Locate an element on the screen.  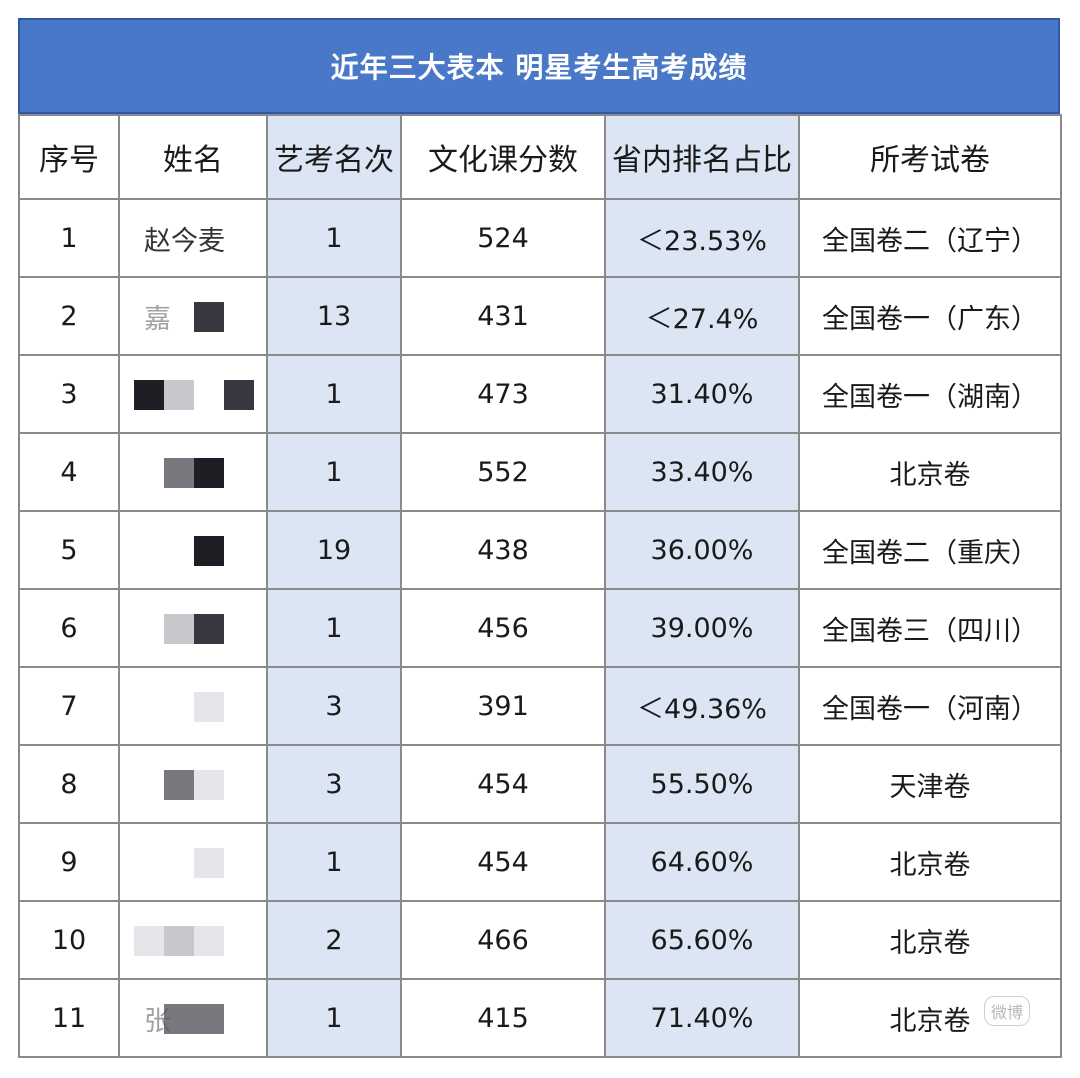
header-percentile: 省内排名占比 is located at coordinates (702, 157).